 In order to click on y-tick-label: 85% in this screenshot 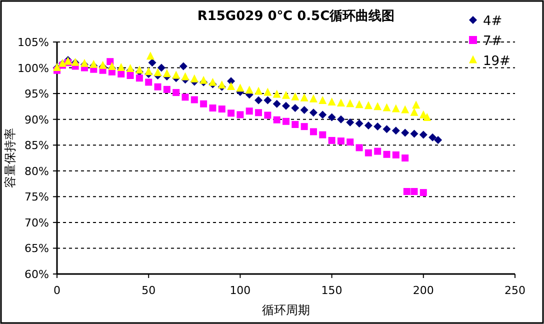, I will do `click(36, 145)`.